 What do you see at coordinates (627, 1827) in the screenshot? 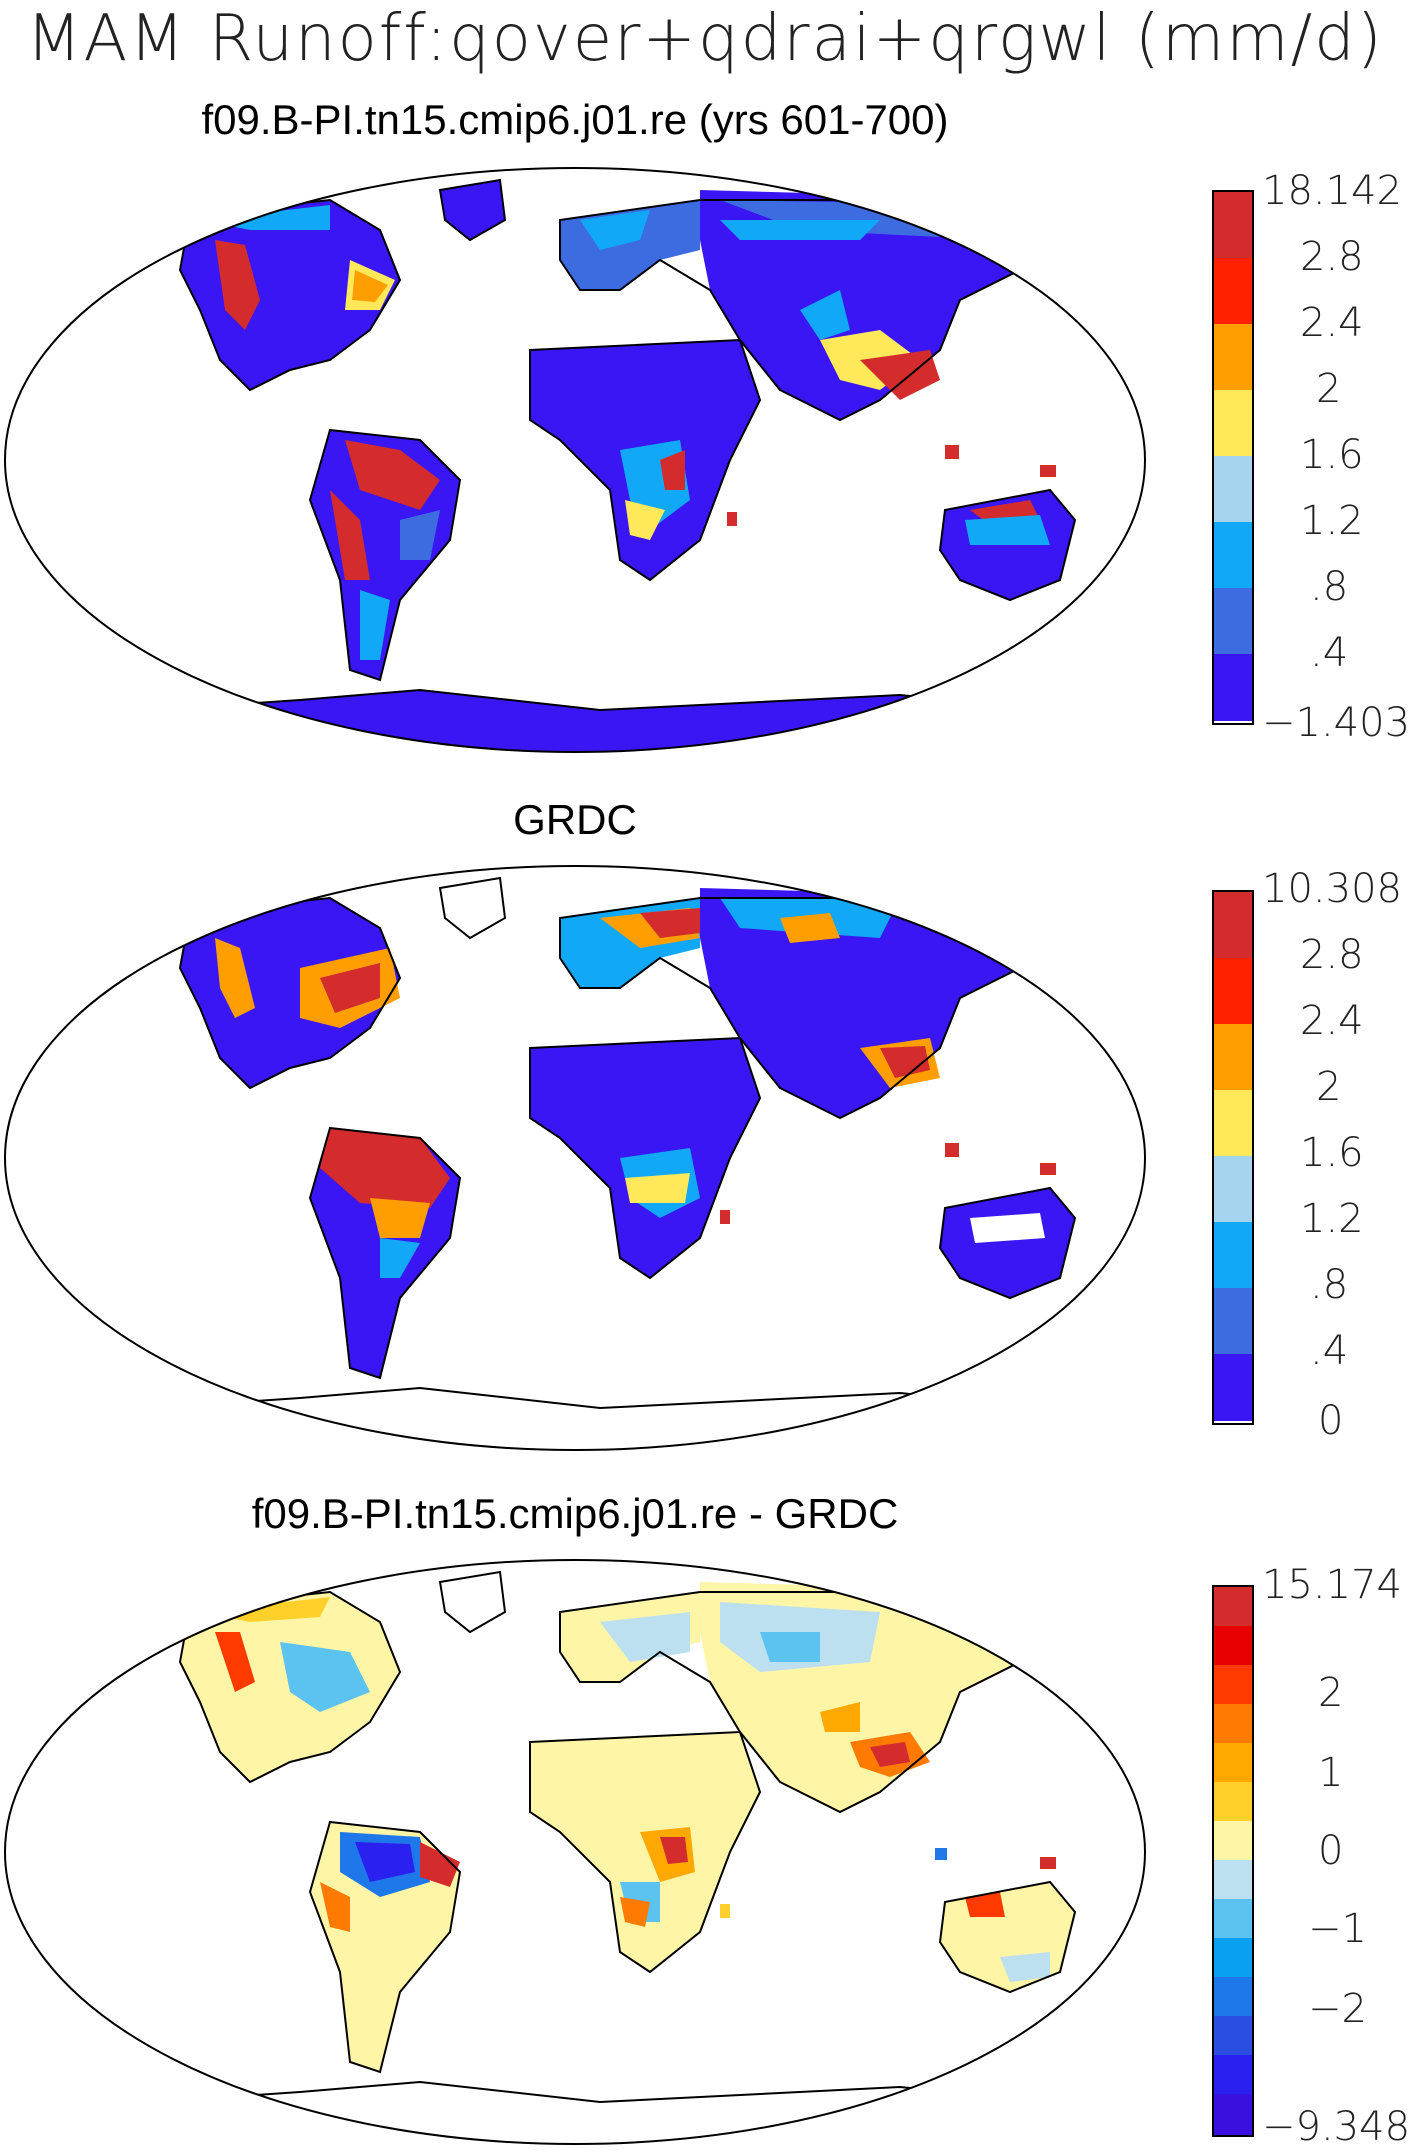
I see `runoff-difference-field` at bounding box center [627, 1827].